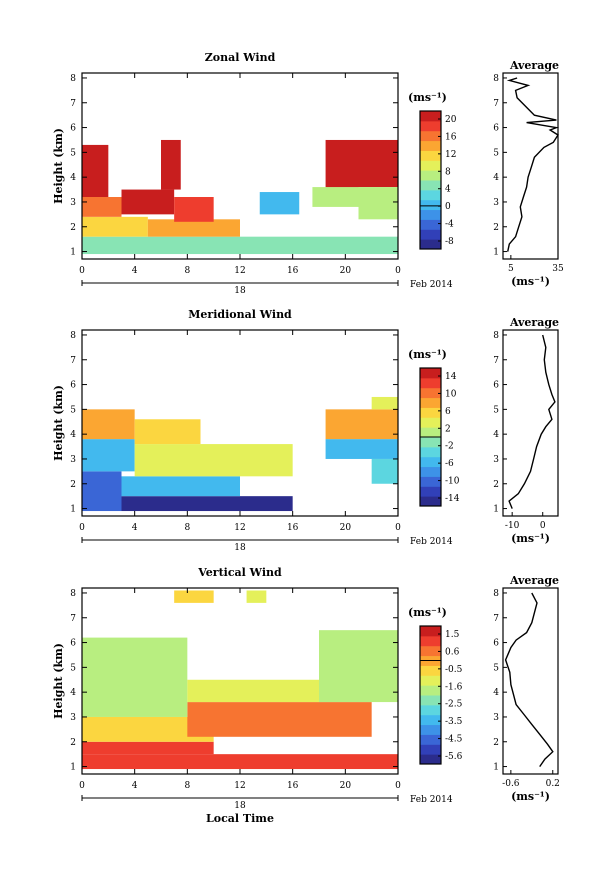 The image size is (614, 873). What do you see at coordinates (73, 693) in the screenshot?
I see `y-tick-label: 4` at bounding box center [73, 693].